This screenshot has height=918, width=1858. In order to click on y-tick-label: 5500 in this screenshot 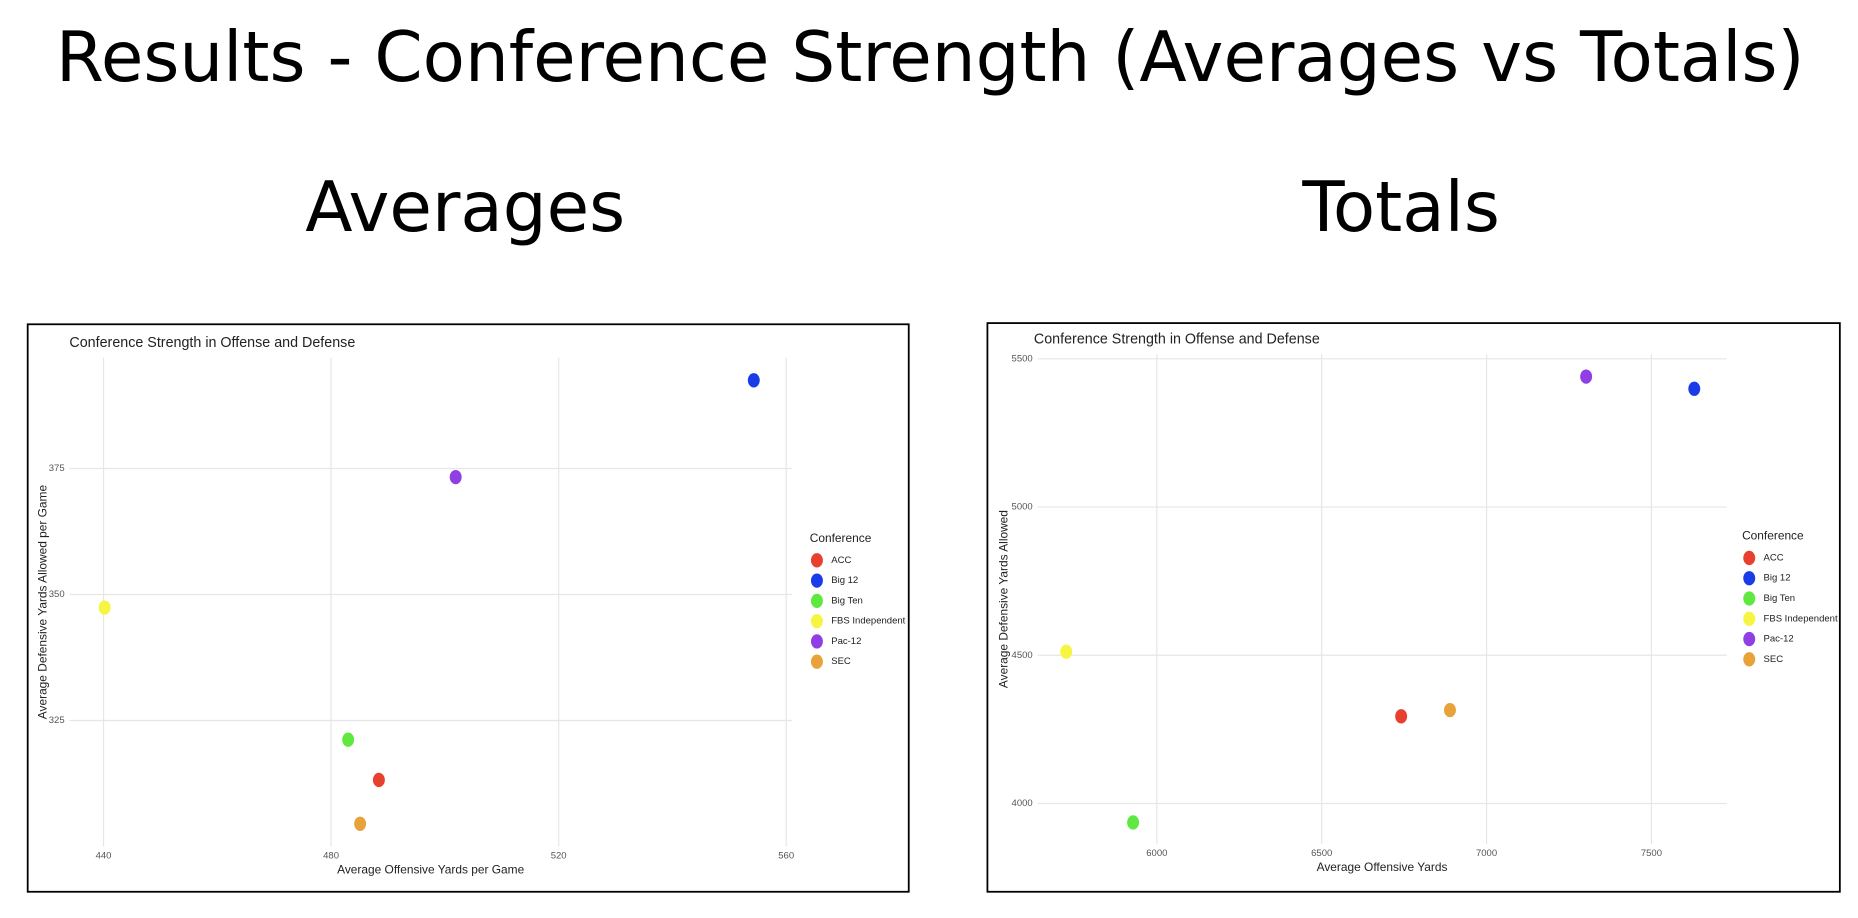, I will do `click(1022, 358)`.